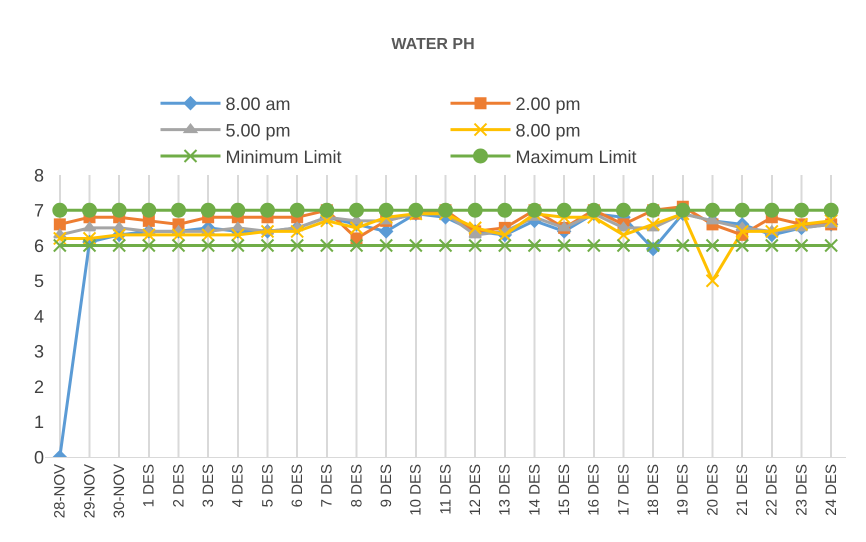 The height and width of the screenshot is (542, 866). I want to click on x-tick-label: 7 DES, so click(327, 486).